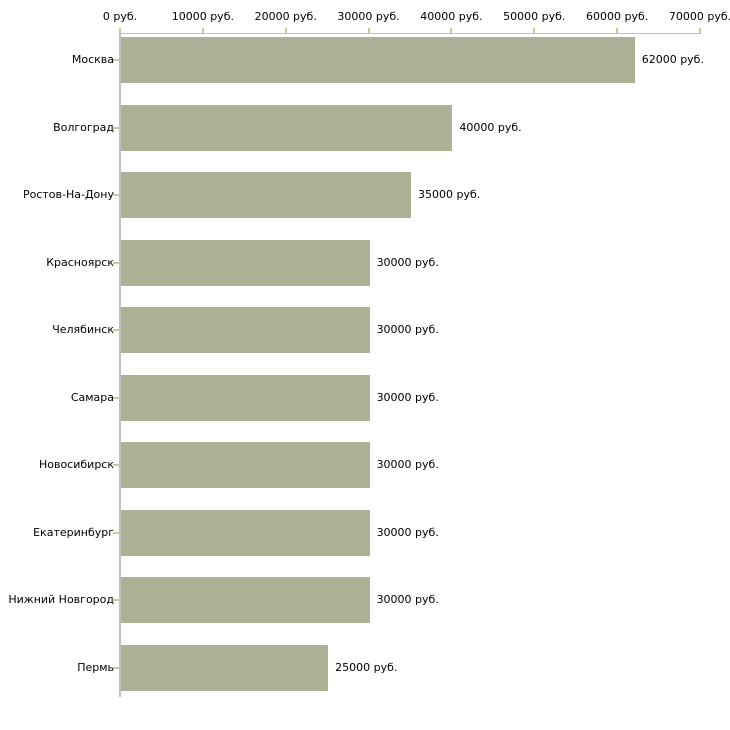 Image resolution: width=730 pixels, height=730 pixels. Describe the element at coordinates (120, 365) in the screenshot. I see `y-axis-line` at that location.